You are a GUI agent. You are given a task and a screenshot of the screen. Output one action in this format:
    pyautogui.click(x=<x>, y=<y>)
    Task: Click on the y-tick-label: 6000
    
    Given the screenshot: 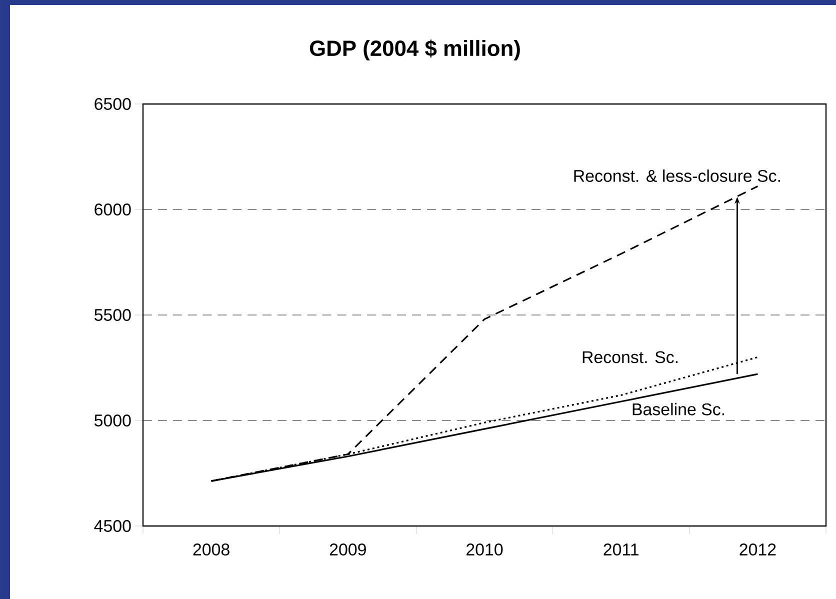 What is the action you would take?
    pyautogui.click(x=112, y=209)
    